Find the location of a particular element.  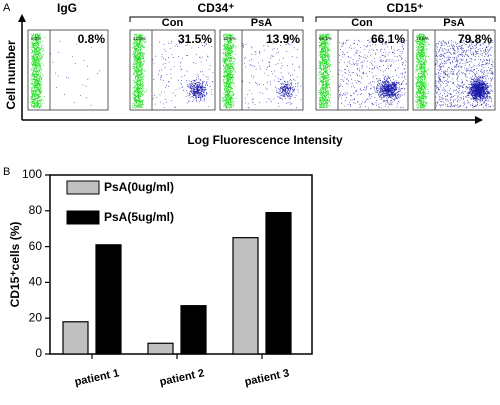

group-title: CD15⁺ is located at coordinates (404, 8).